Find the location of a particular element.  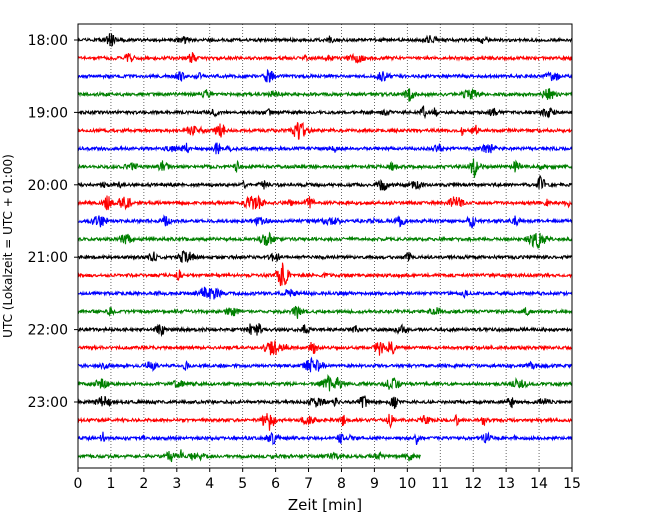

x-tick-label: 15 is located at coordinates (572, 484).